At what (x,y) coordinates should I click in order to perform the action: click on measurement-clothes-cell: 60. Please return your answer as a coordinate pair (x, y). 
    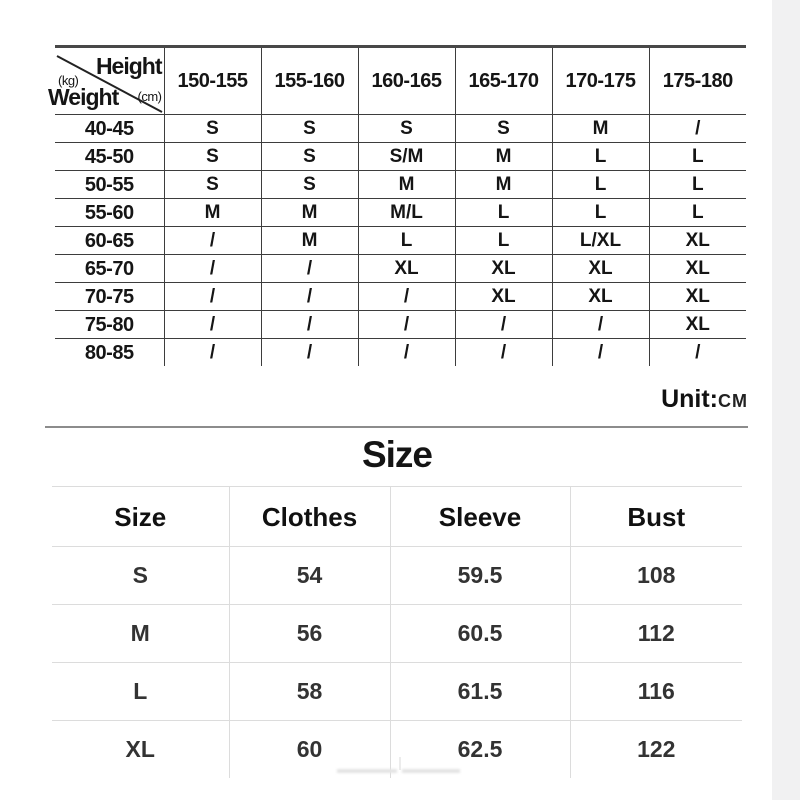
    Looking at the image, I should click on (309, 749).